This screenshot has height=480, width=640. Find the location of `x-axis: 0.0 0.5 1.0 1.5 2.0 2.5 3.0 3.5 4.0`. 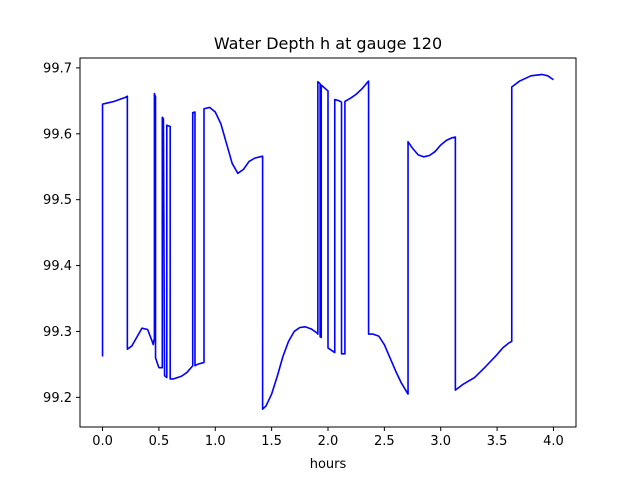

x-axis: 0.0 0.5 1.0 1.5 2.0 2.5 3.0 3.5 4.0 is located at coordinates (328, 438).